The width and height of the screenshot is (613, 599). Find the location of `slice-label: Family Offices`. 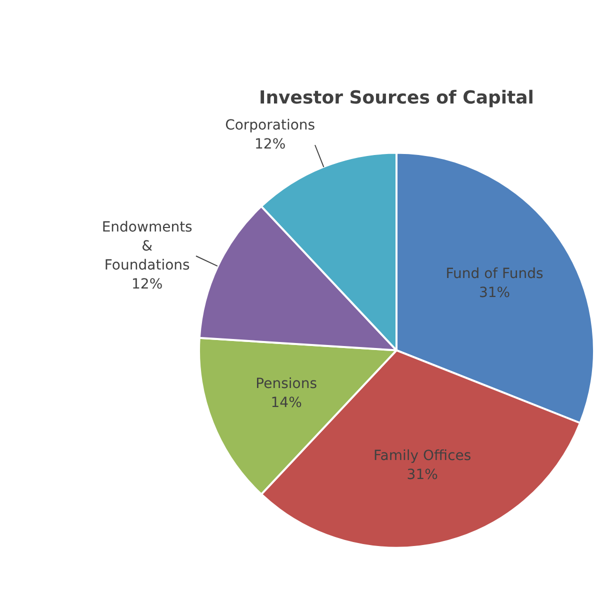

slice-label: Family Offices is located at coordinates (423, 456).